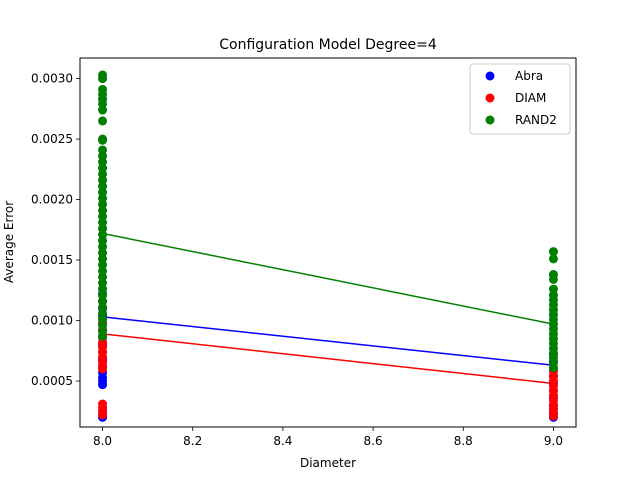 Image resolution: width=640 pixels, height=480 pixels. Describe the element at coordinates (328, 463) in the screenshot. I see `x-axis-label: Diameter` at that location.